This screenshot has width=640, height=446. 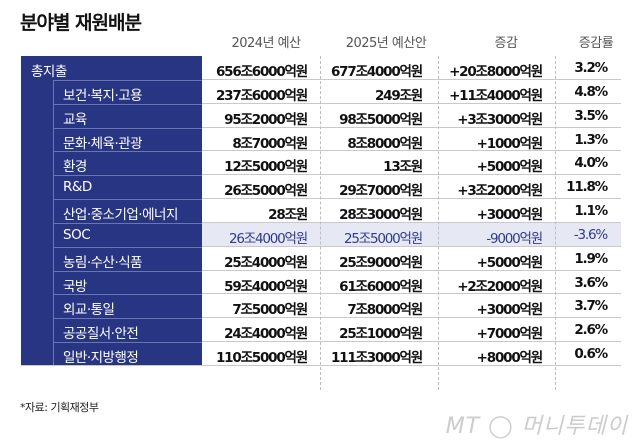 I want to click on table-row: 외교·통일 7조5000억원 7조8000억원 +3000억원 3.7%, so click(x=321, y=306).